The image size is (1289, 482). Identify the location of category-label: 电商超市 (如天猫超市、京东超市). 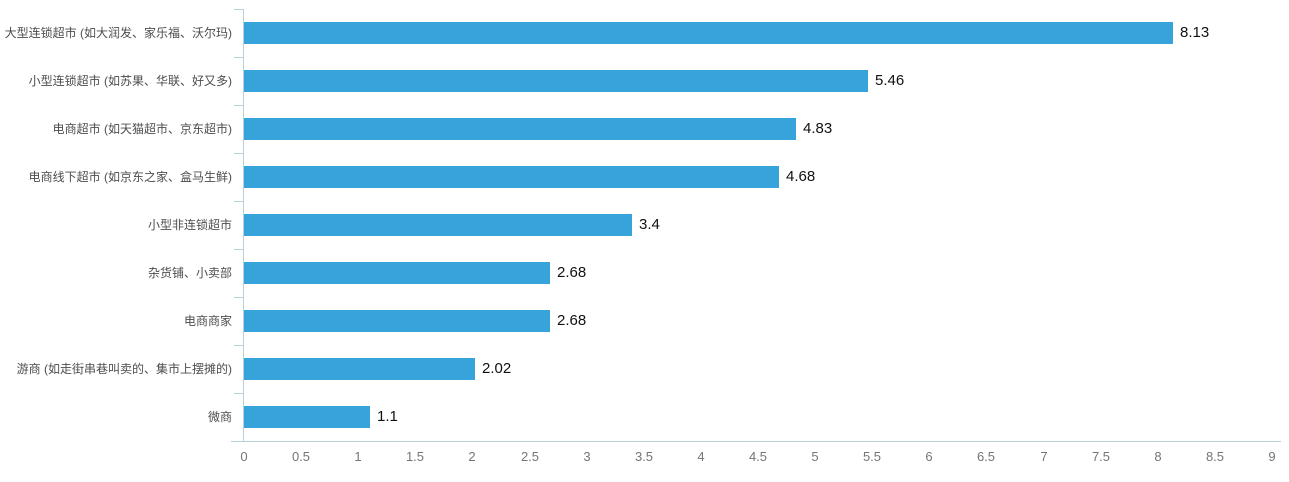
(142, 129).